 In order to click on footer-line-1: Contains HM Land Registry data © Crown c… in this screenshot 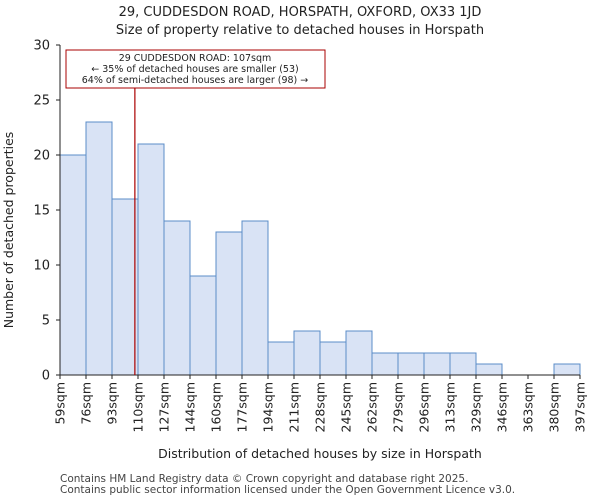, I will do `click(264, 479)`.